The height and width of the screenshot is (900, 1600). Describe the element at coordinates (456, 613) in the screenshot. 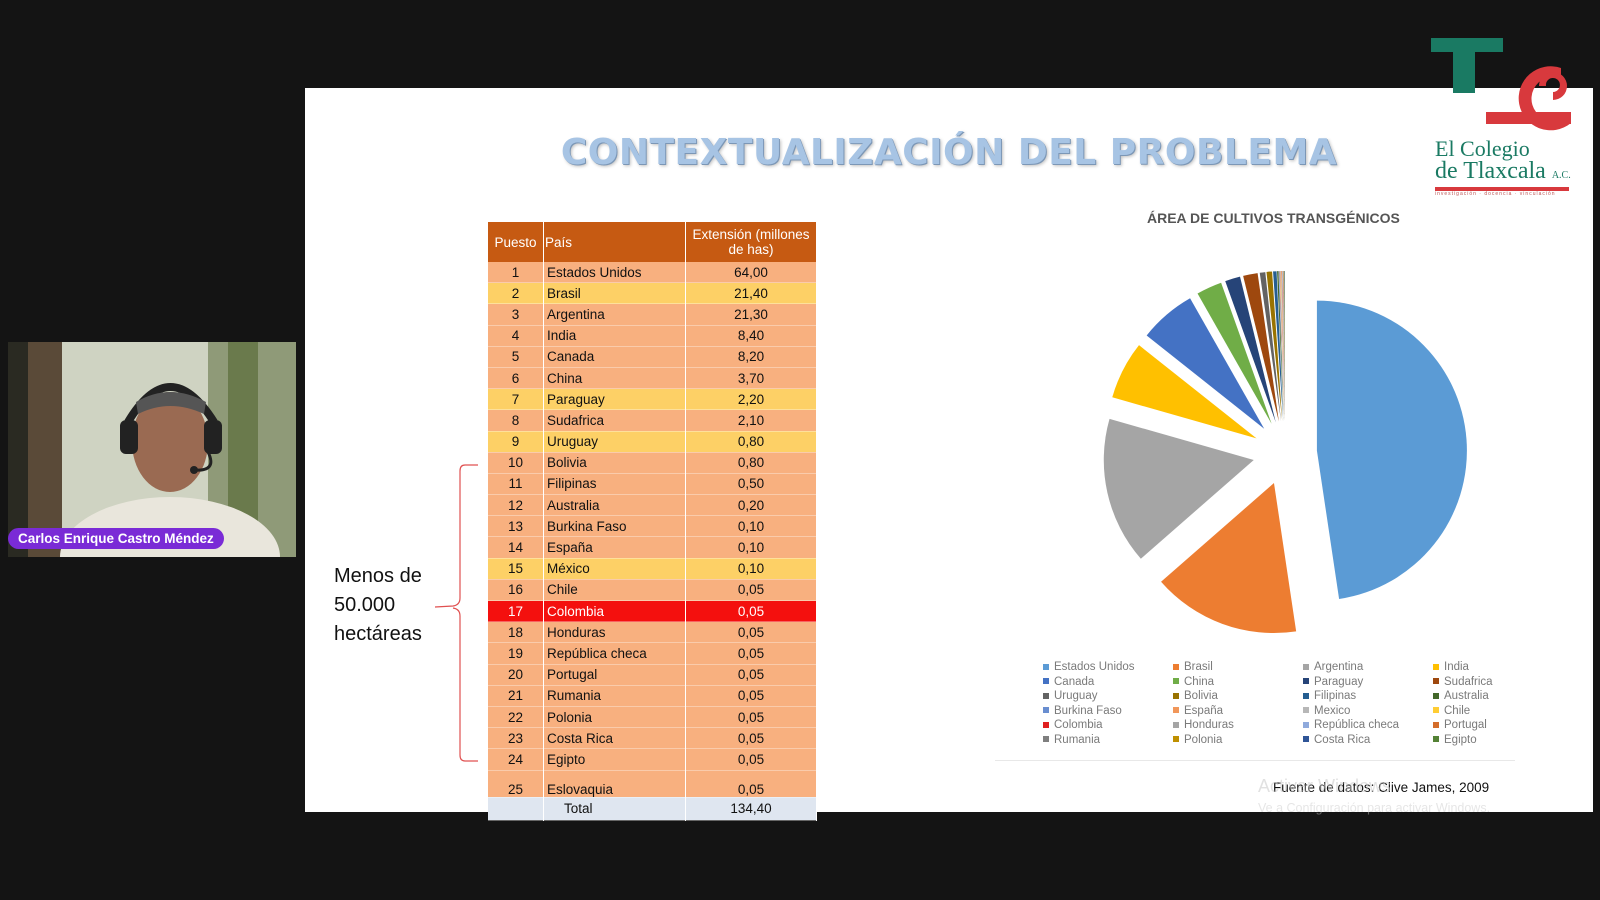

I see `curly-brace` at that location.